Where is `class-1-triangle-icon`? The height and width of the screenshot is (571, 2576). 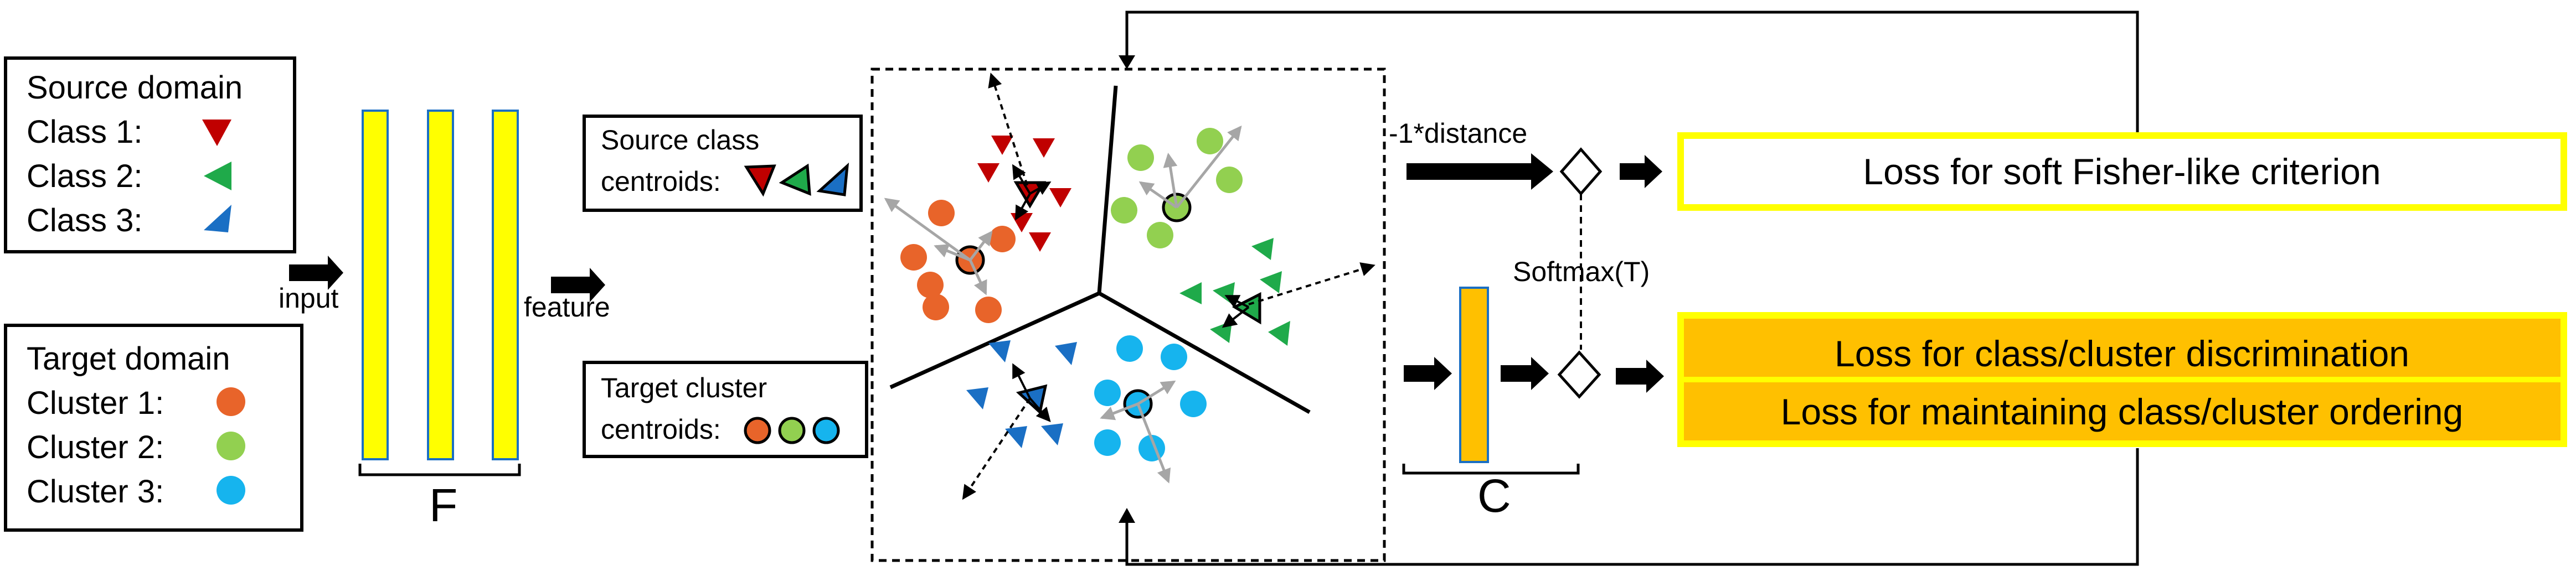 class-1-triangle-icon is located at coordinates (216, 133).